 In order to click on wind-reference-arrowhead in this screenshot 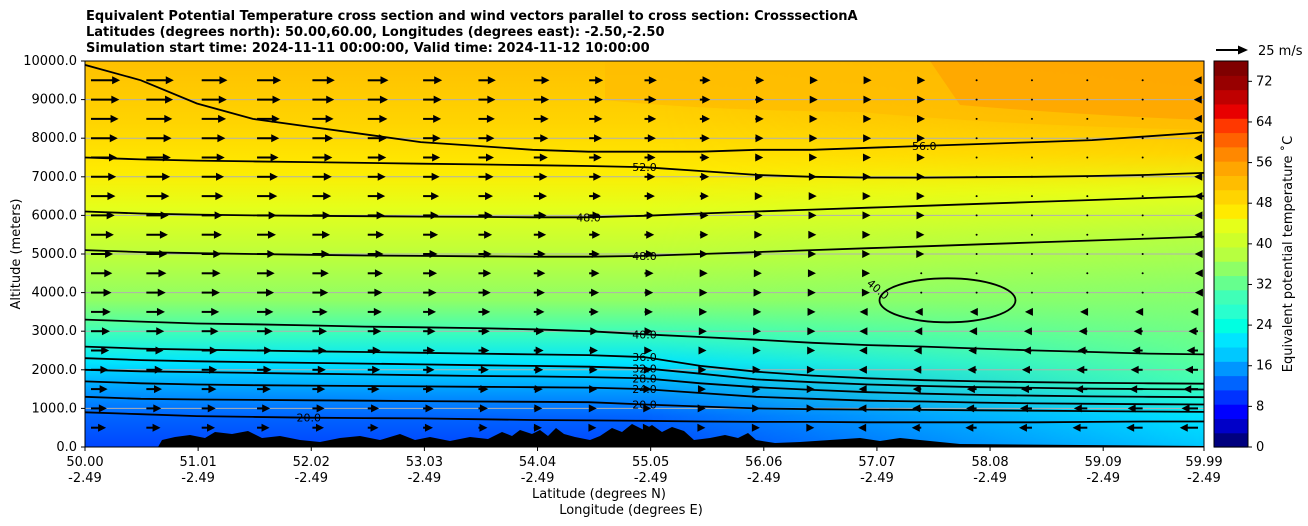, I will do `click(1243, 50)`.